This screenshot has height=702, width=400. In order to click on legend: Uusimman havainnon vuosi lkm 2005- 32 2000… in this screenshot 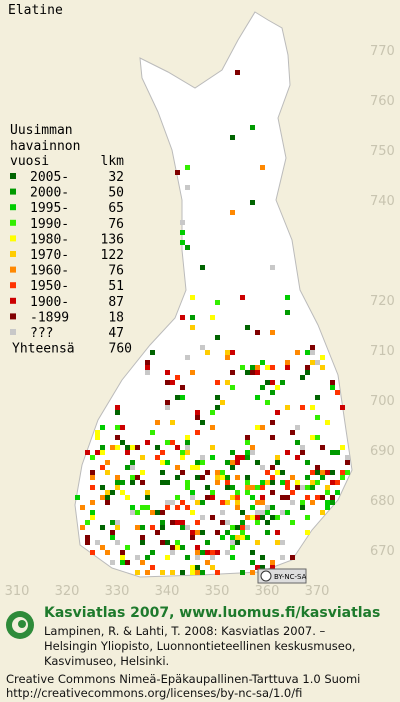, I will do `click(71, 240)`.